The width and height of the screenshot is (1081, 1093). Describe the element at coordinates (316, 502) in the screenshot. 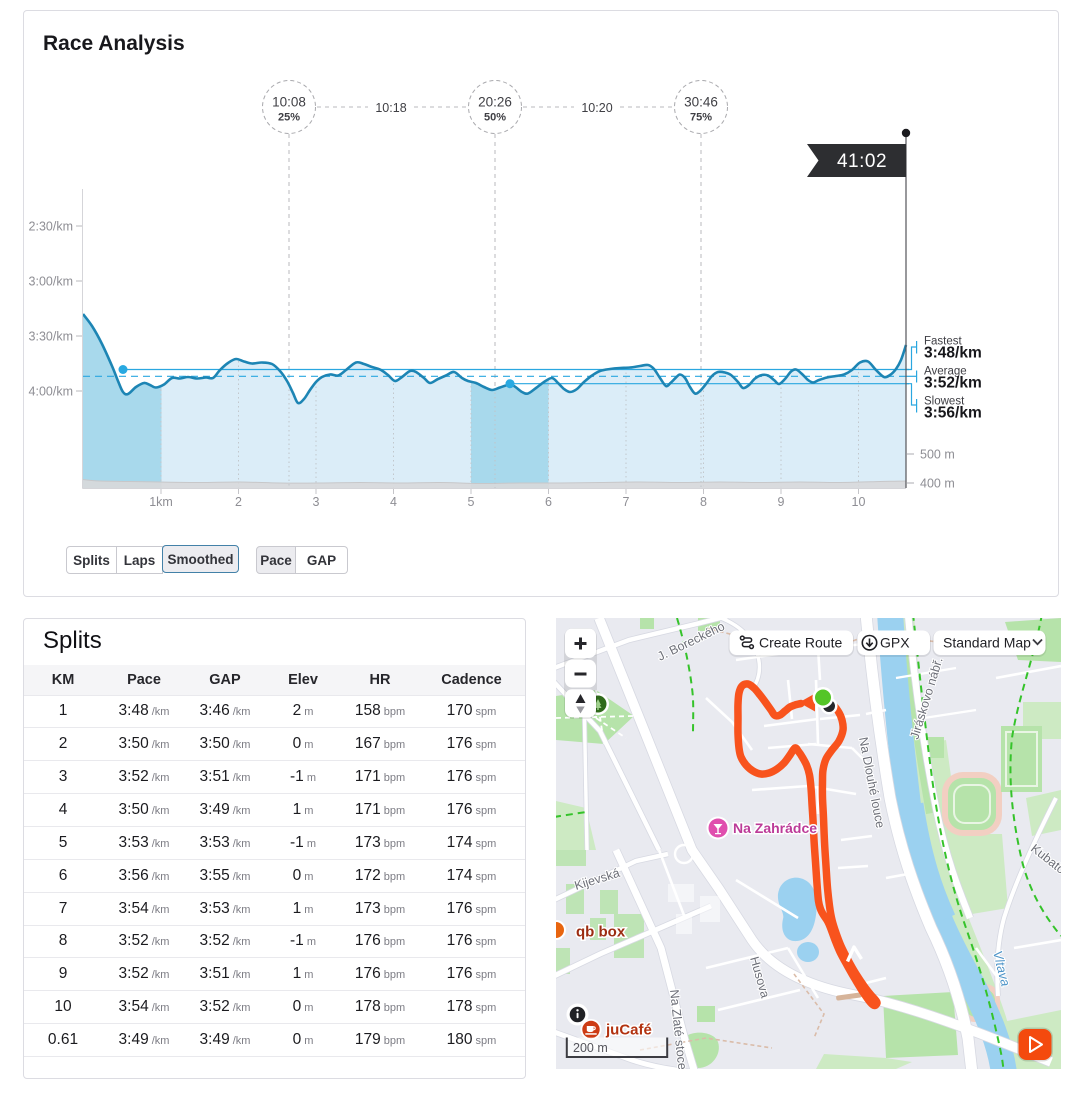

I see `svg-text: 3` at that location.